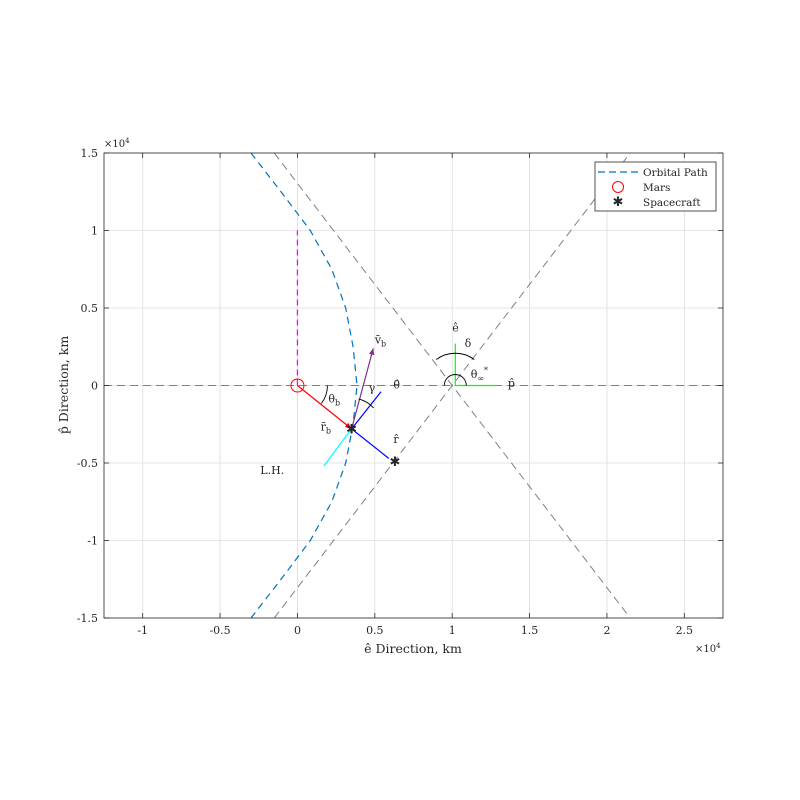  Describe the element at coordinates (94, 386) in the screenshot. I see `y-tick-label: 0` at that location.